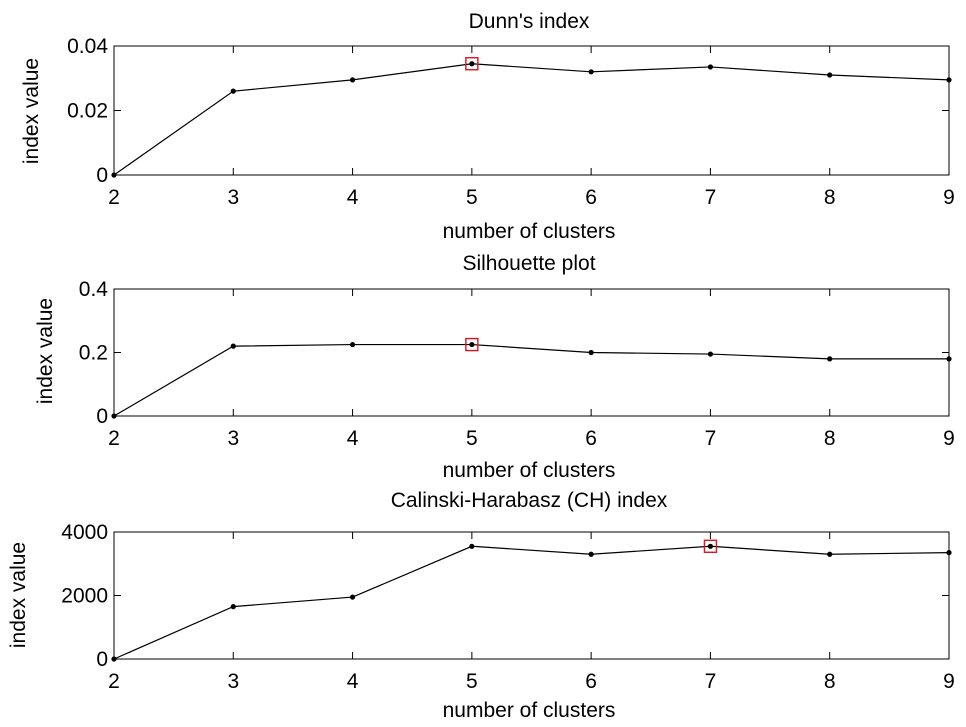 The height and width of the screenshot is (727, 966). Describe the element at coordinates (84, 596) in the screenshot. I see `y-tick-label: 2000` at that location.